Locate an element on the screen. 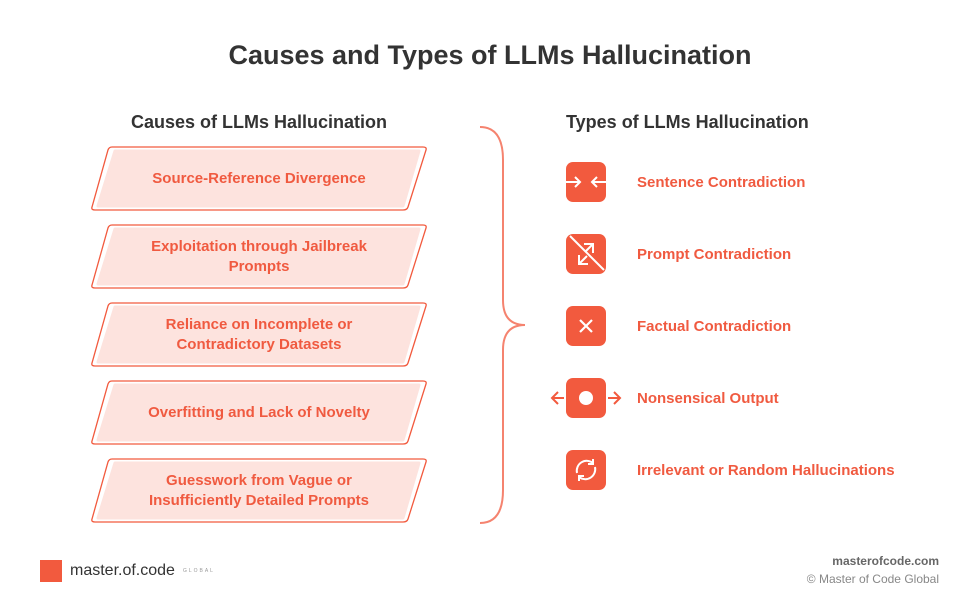 The width and height of the screenshot is (980, 614). arrows-inward-icon is located at coordinates (586, 182).